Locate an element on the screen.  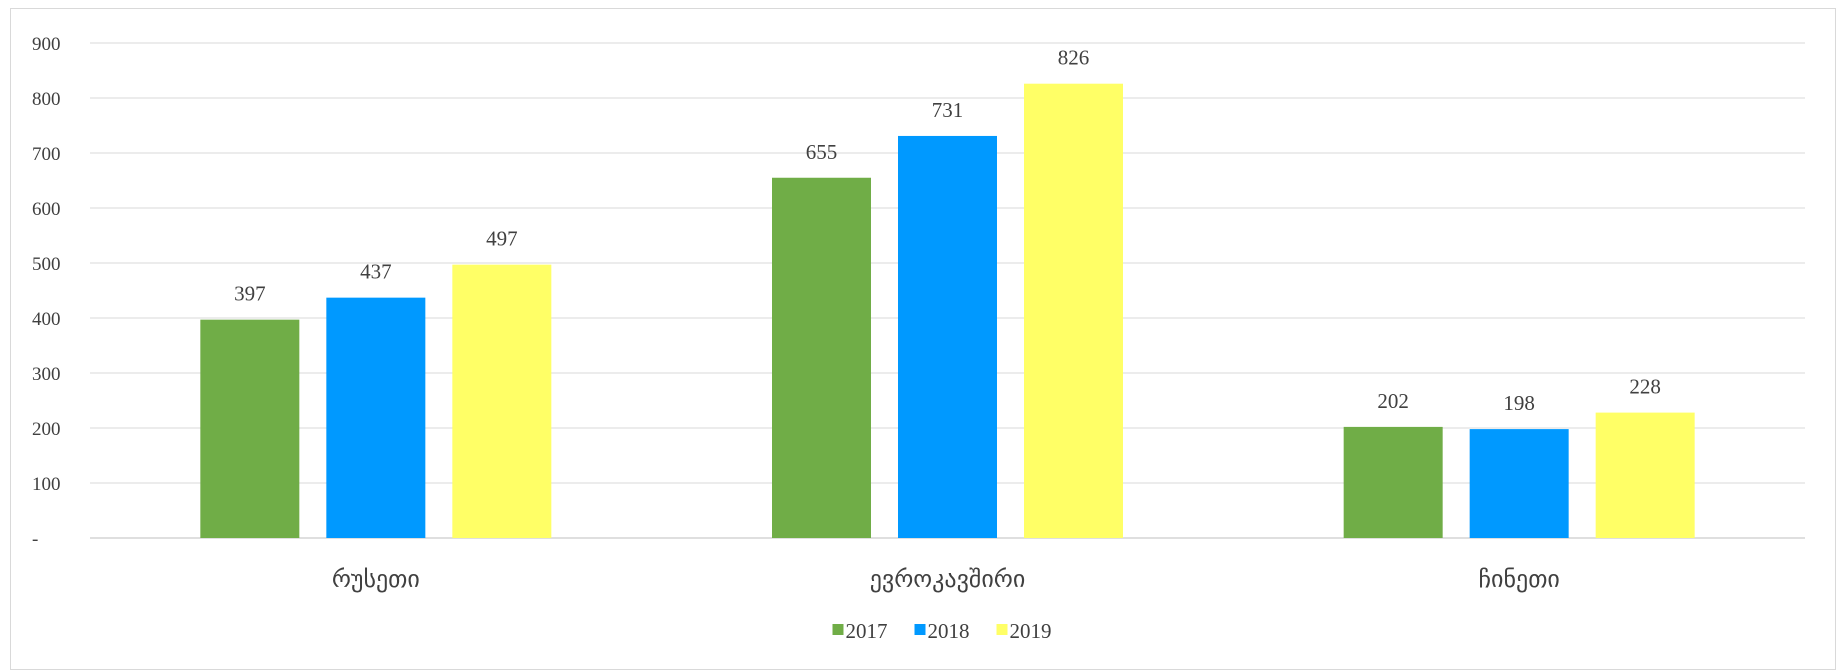
y-tick-label: 700 is located at coordinates (46, 154).